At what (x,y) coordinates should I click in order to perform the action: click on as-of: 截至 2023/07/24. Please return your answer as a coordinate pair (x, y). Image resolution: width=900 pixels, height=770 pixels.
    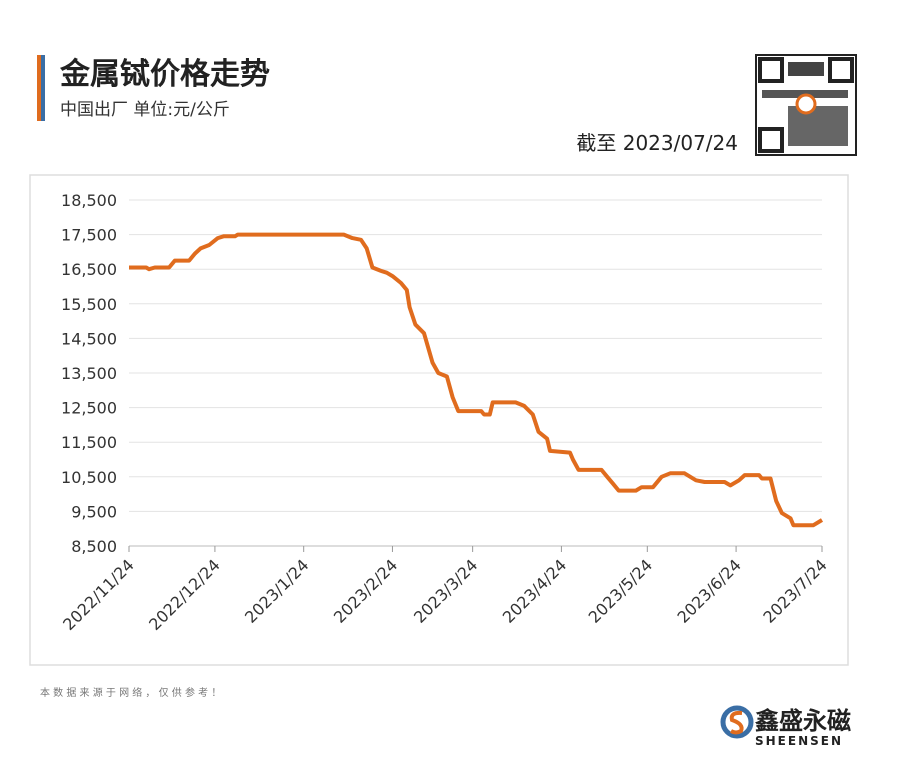
    Looking at the image, I should click on (657, 143).